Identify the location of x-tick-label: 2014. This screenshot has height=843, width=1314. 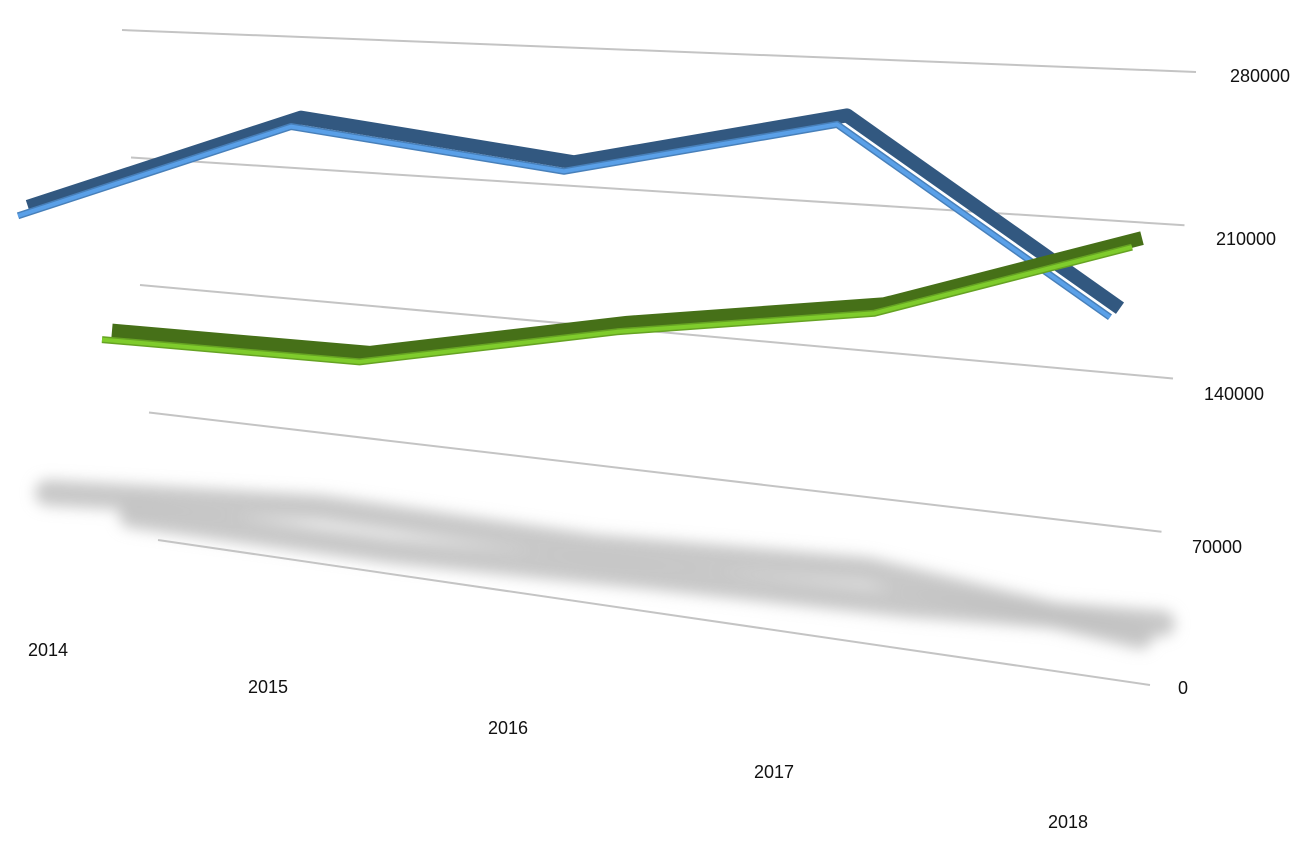
(48, 650).